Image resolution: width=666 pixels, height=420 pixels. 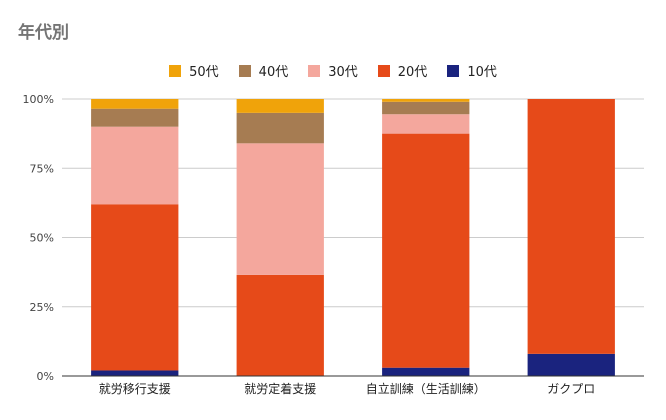 What do you see at coordinates (571, 389) in the screenshot?
I see `x-category-label: ガクプロ` at bounding box center [571, 389].